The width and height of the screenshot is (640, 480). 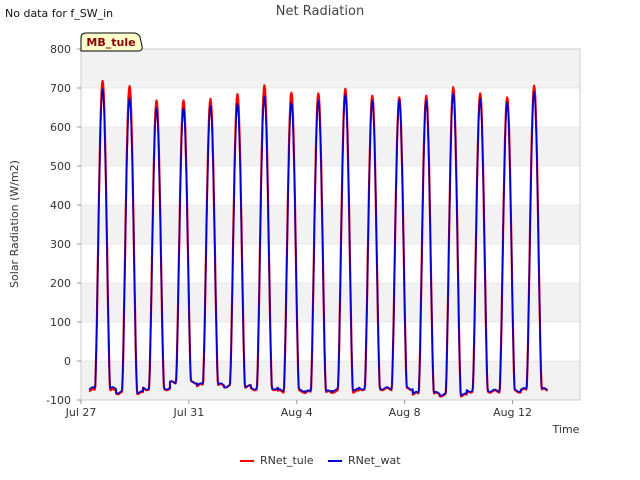 I want to click on legend-label-rnet-tule: RNet_tule, so click(x=287, y=460).